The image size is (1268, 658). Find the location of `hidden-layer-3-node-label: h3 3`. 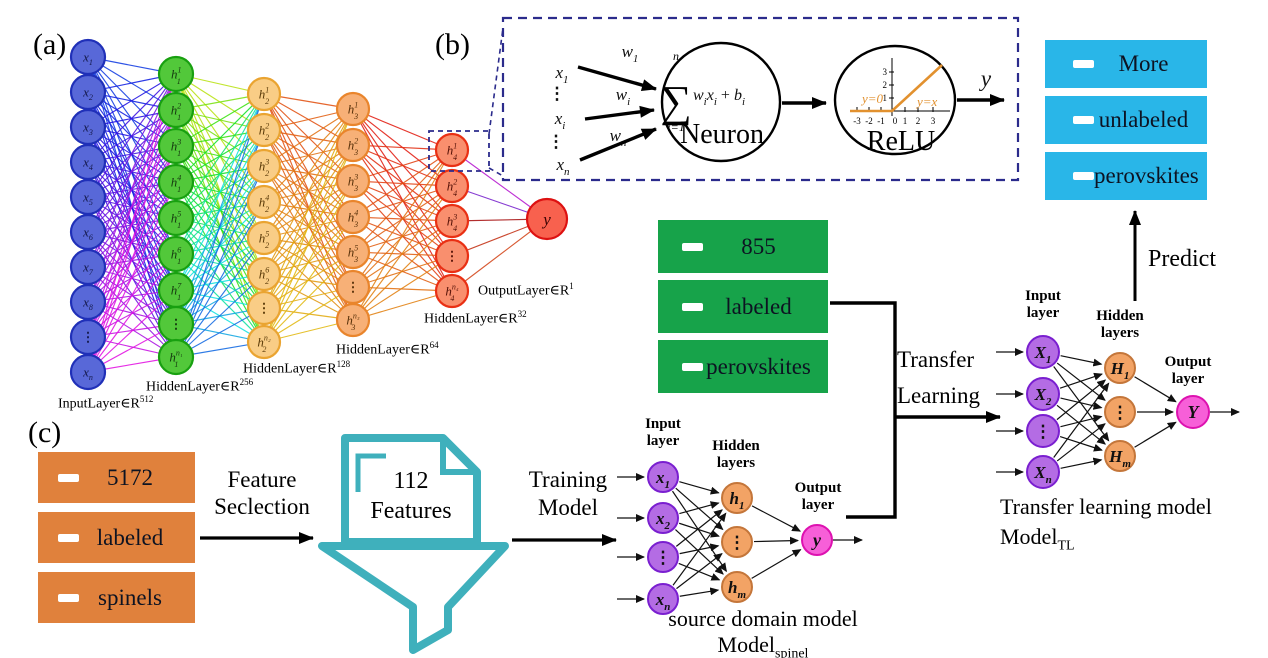

hidden-layer-3-node-label: h3 3 is located at coordinates (353, 183).